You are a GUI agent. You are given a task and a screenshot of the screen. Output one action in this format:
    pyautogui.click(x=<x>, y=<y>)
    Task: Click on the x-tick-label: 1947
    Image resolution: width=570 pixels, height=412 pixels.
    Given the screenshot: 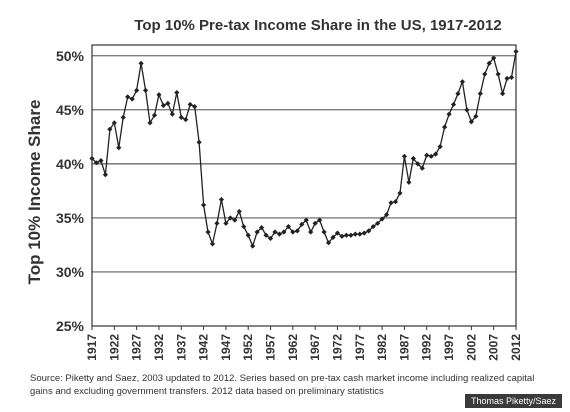 What is the action you would take?
    pyautogui.click(x=226, y=347)
    